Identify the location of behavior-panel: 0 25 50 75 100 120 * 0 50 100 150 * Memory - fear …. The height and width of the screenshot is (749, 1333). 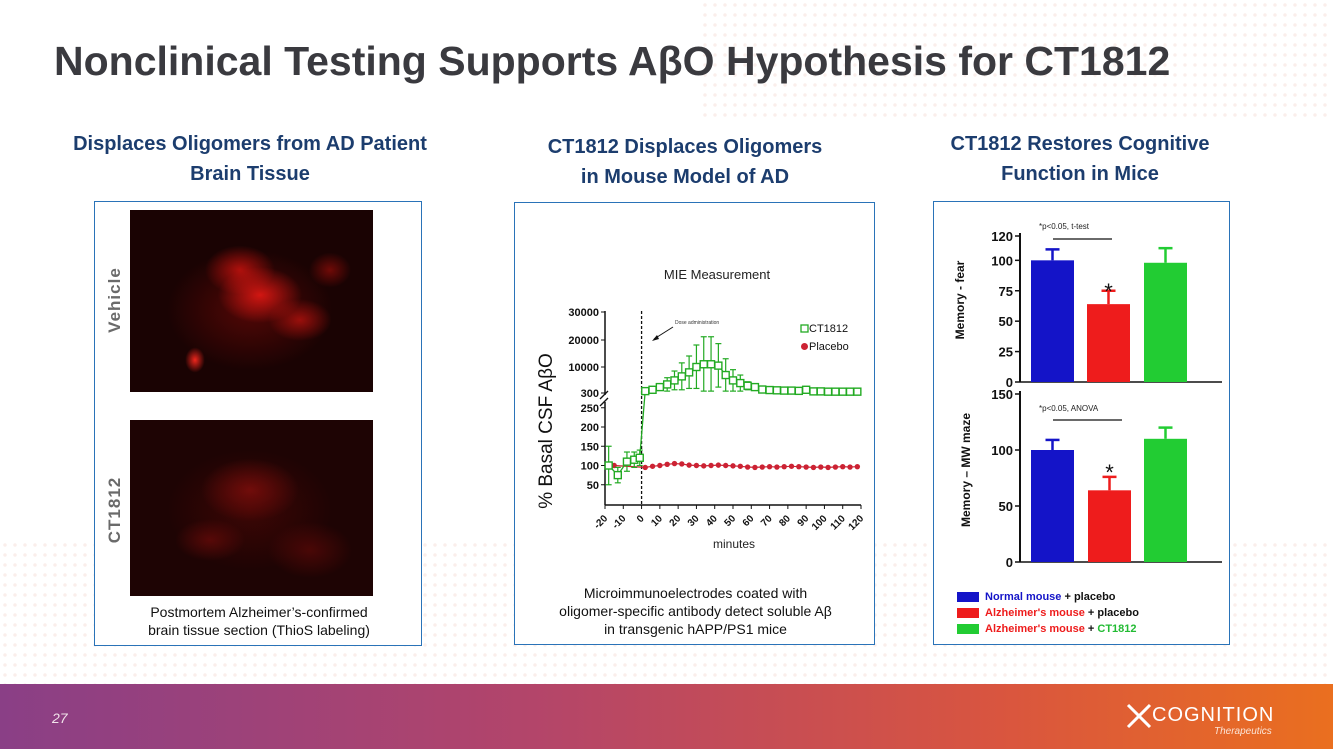
(1081, 423).